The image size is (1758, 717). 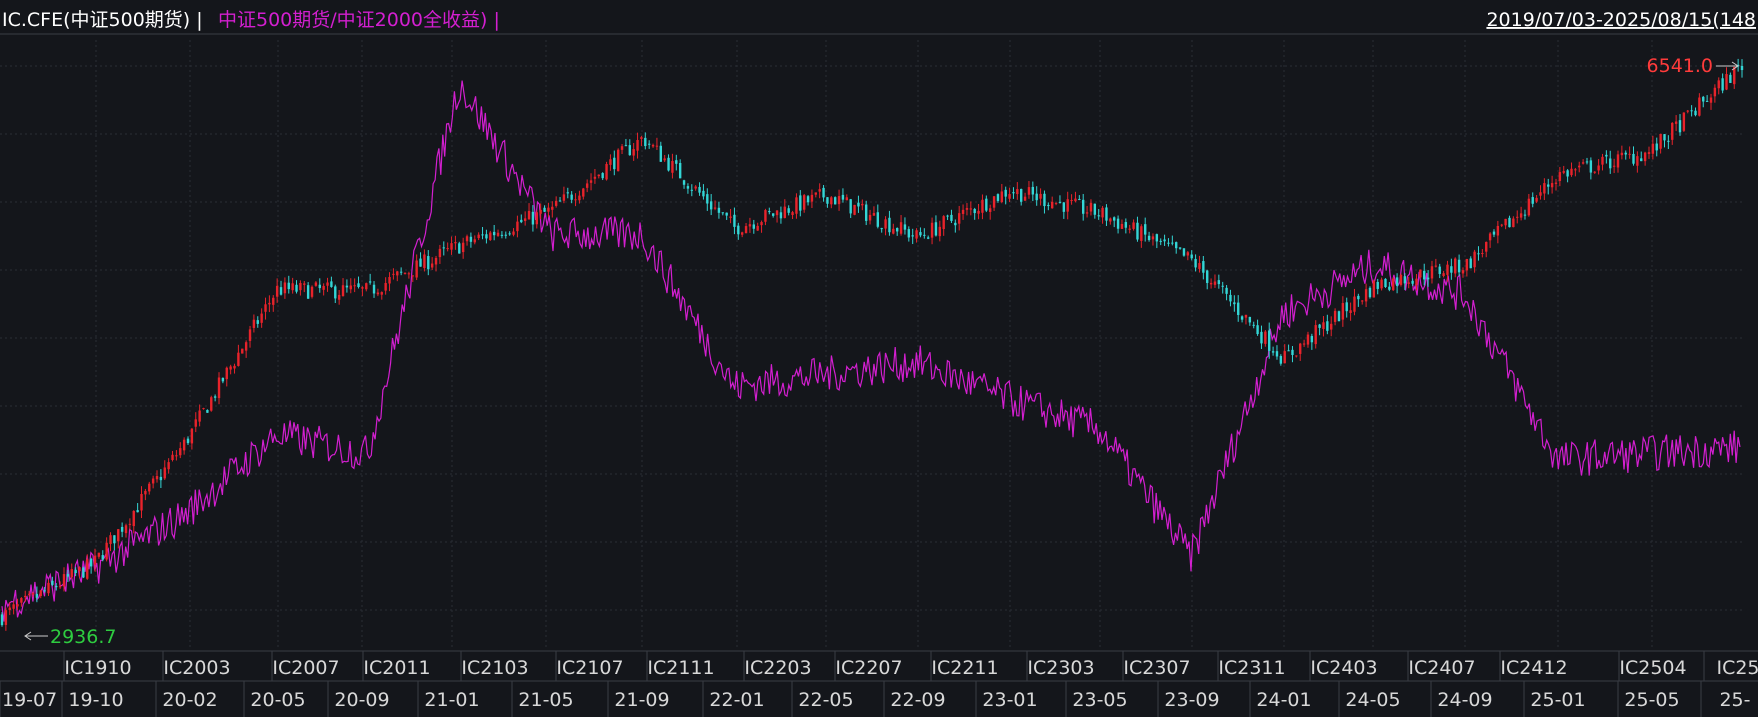 I want to click on date-label-12: 23-05, so click(x=1099, y=700).